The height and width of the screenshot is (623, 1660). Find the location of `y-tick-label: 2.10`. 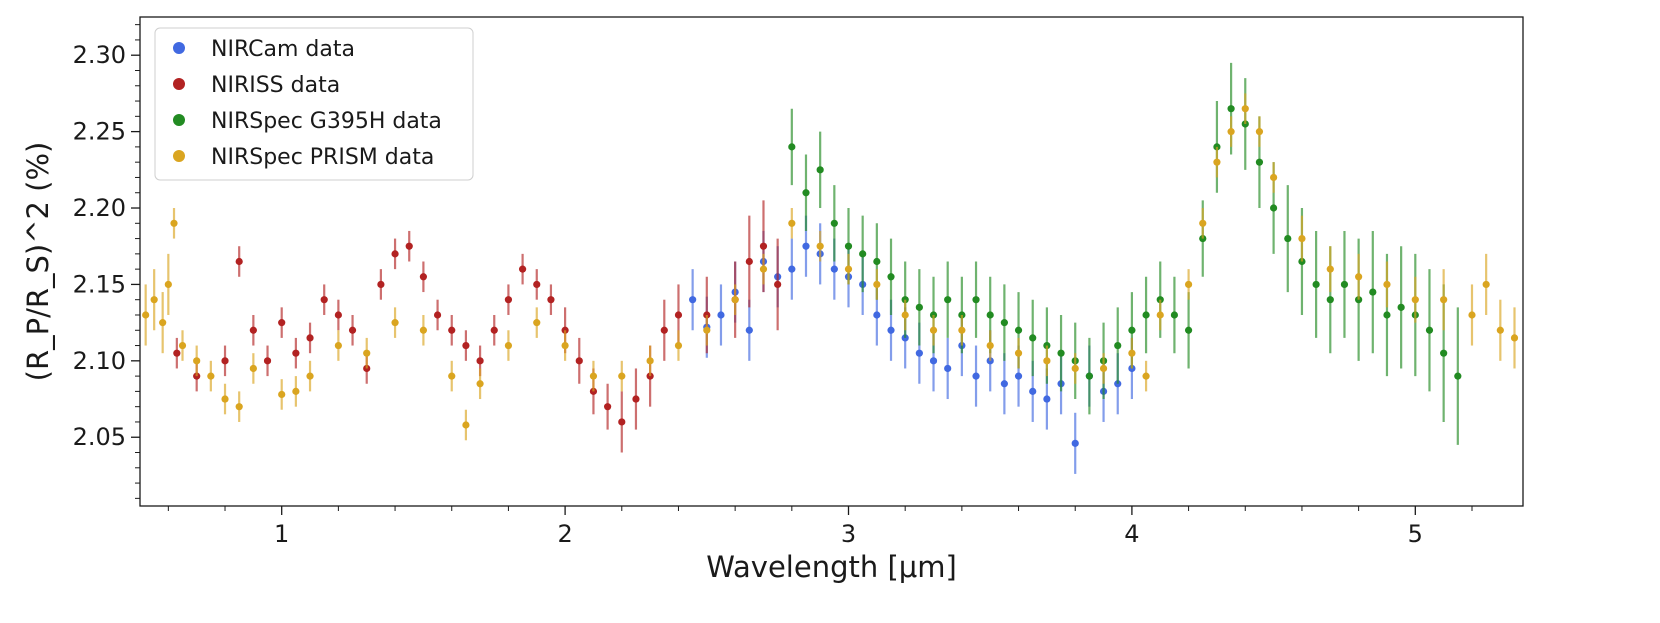

y-tick-label: 2.10 is located at coordinates (99, 361).